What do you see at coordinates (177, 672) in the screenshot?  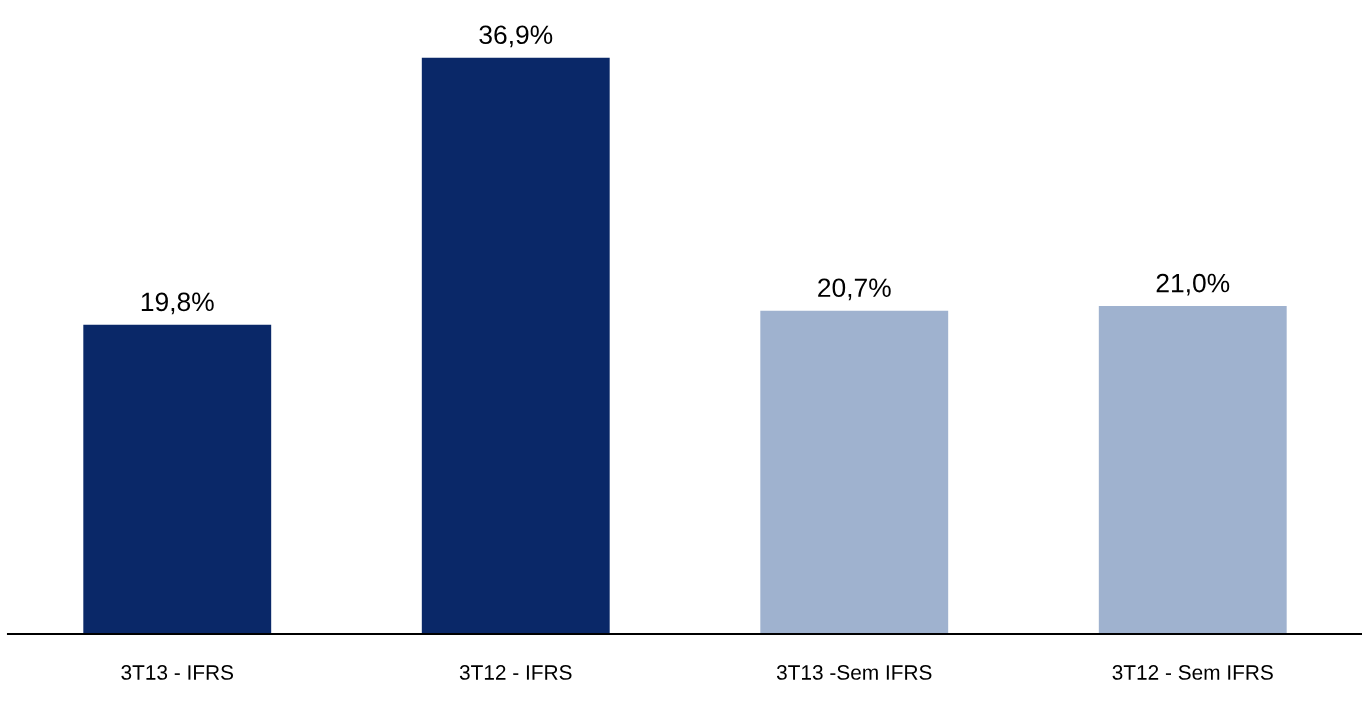 I see `x-tick-label: 3T13 - IFRS` at bounding box center [177, 672].